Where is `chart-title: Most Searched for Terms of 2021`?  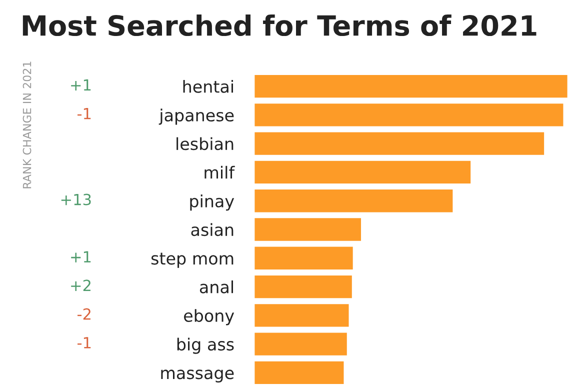
chart-title: Most Searched for Terms of 2021 is located at coordinates (279, 25).